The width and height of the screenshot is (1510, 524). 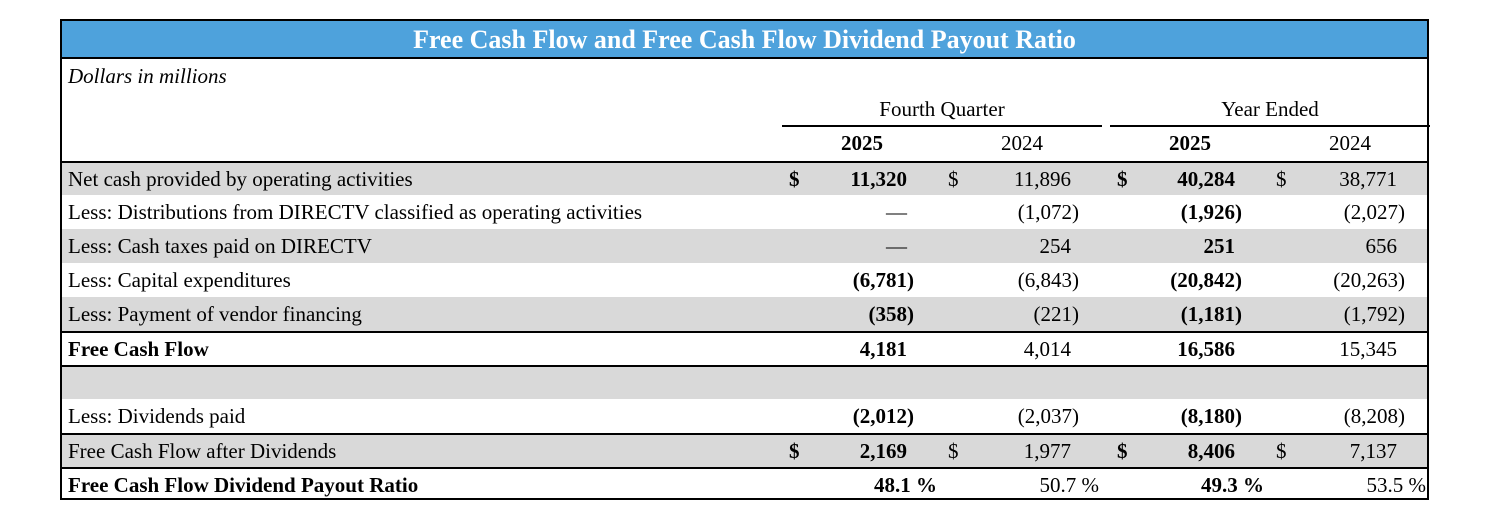 What do you see at coordinates (744, 382) in the screenshot?
I see `spacer-row` at bounding box center [744, 382].